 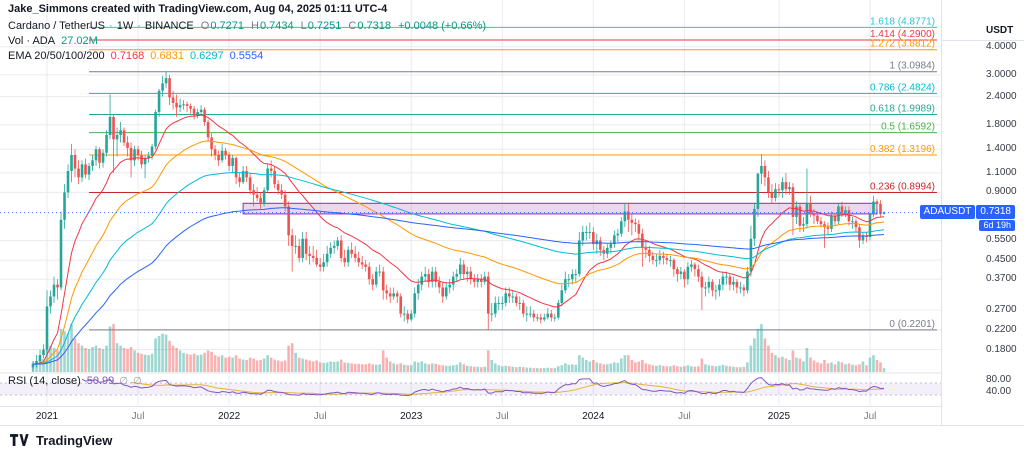 What do you see at coordinates (512, 416) in the screenshot?
I see `time-axis: 2021Jul2022Jul2023Jul2024Jul2025Jul2026` at bounding box center [512, 416].